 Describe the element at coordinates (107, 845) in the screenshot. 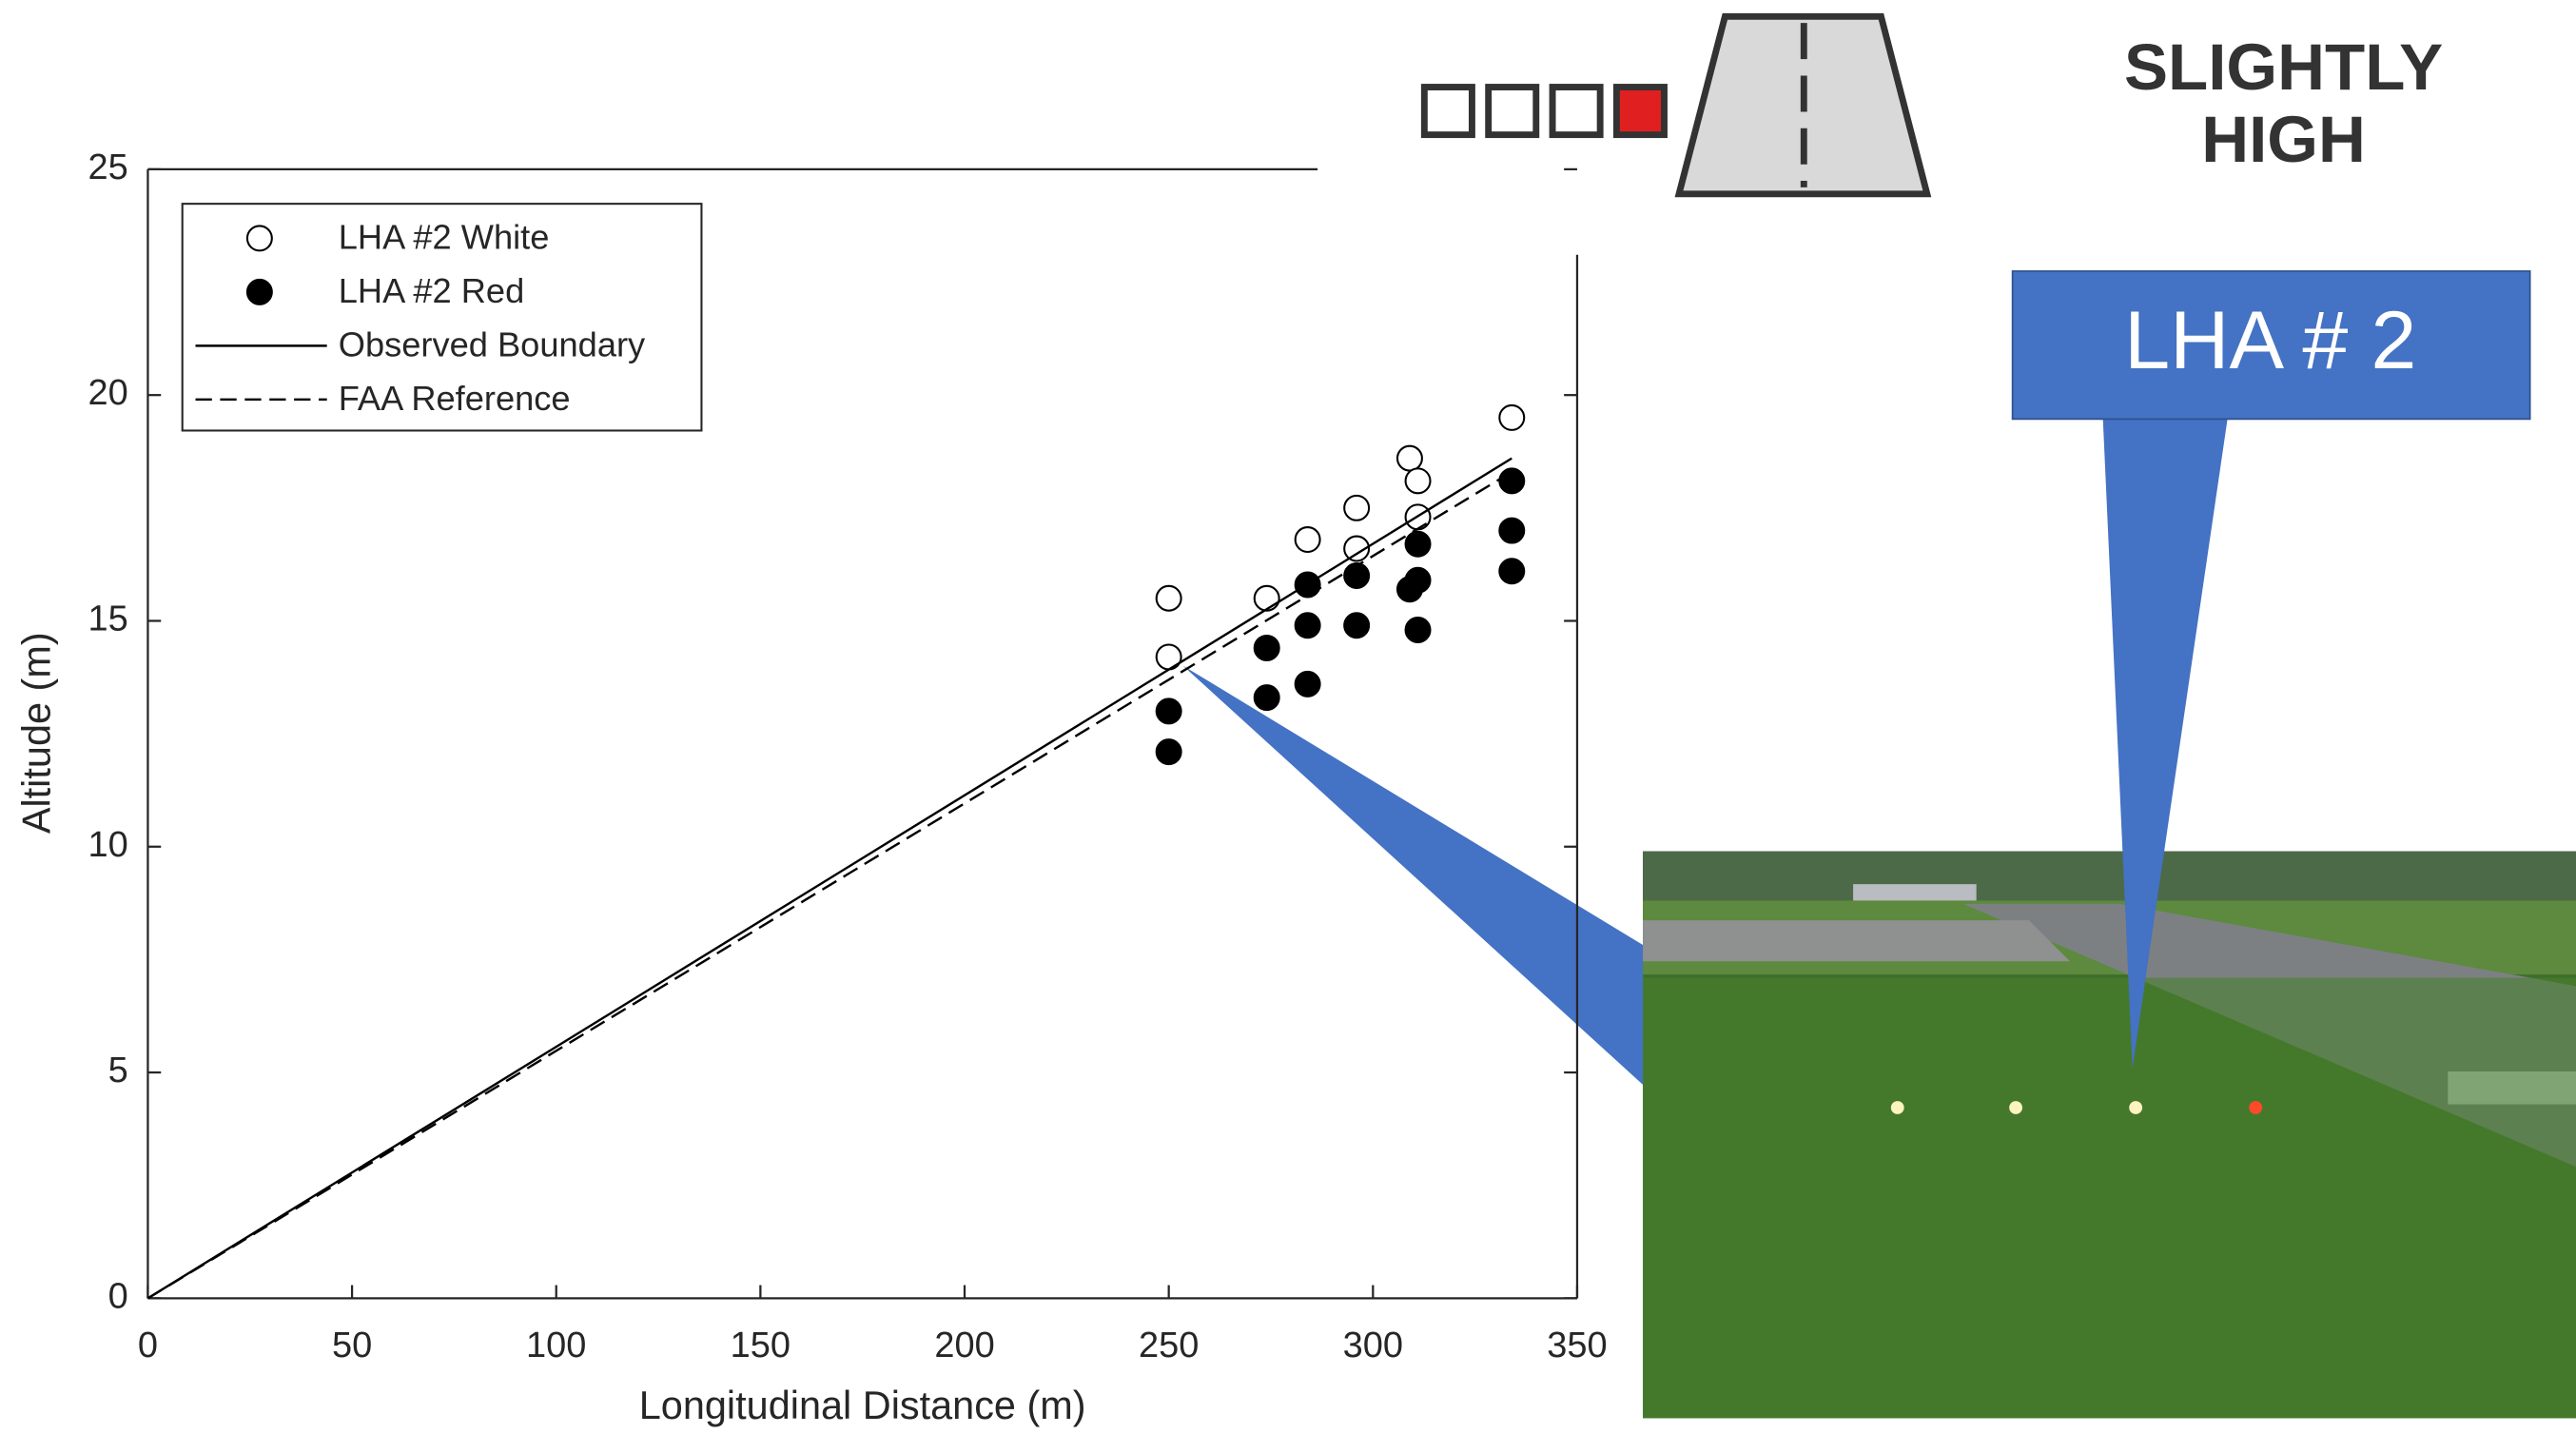

I see `y-tick-label: 10` at that location.